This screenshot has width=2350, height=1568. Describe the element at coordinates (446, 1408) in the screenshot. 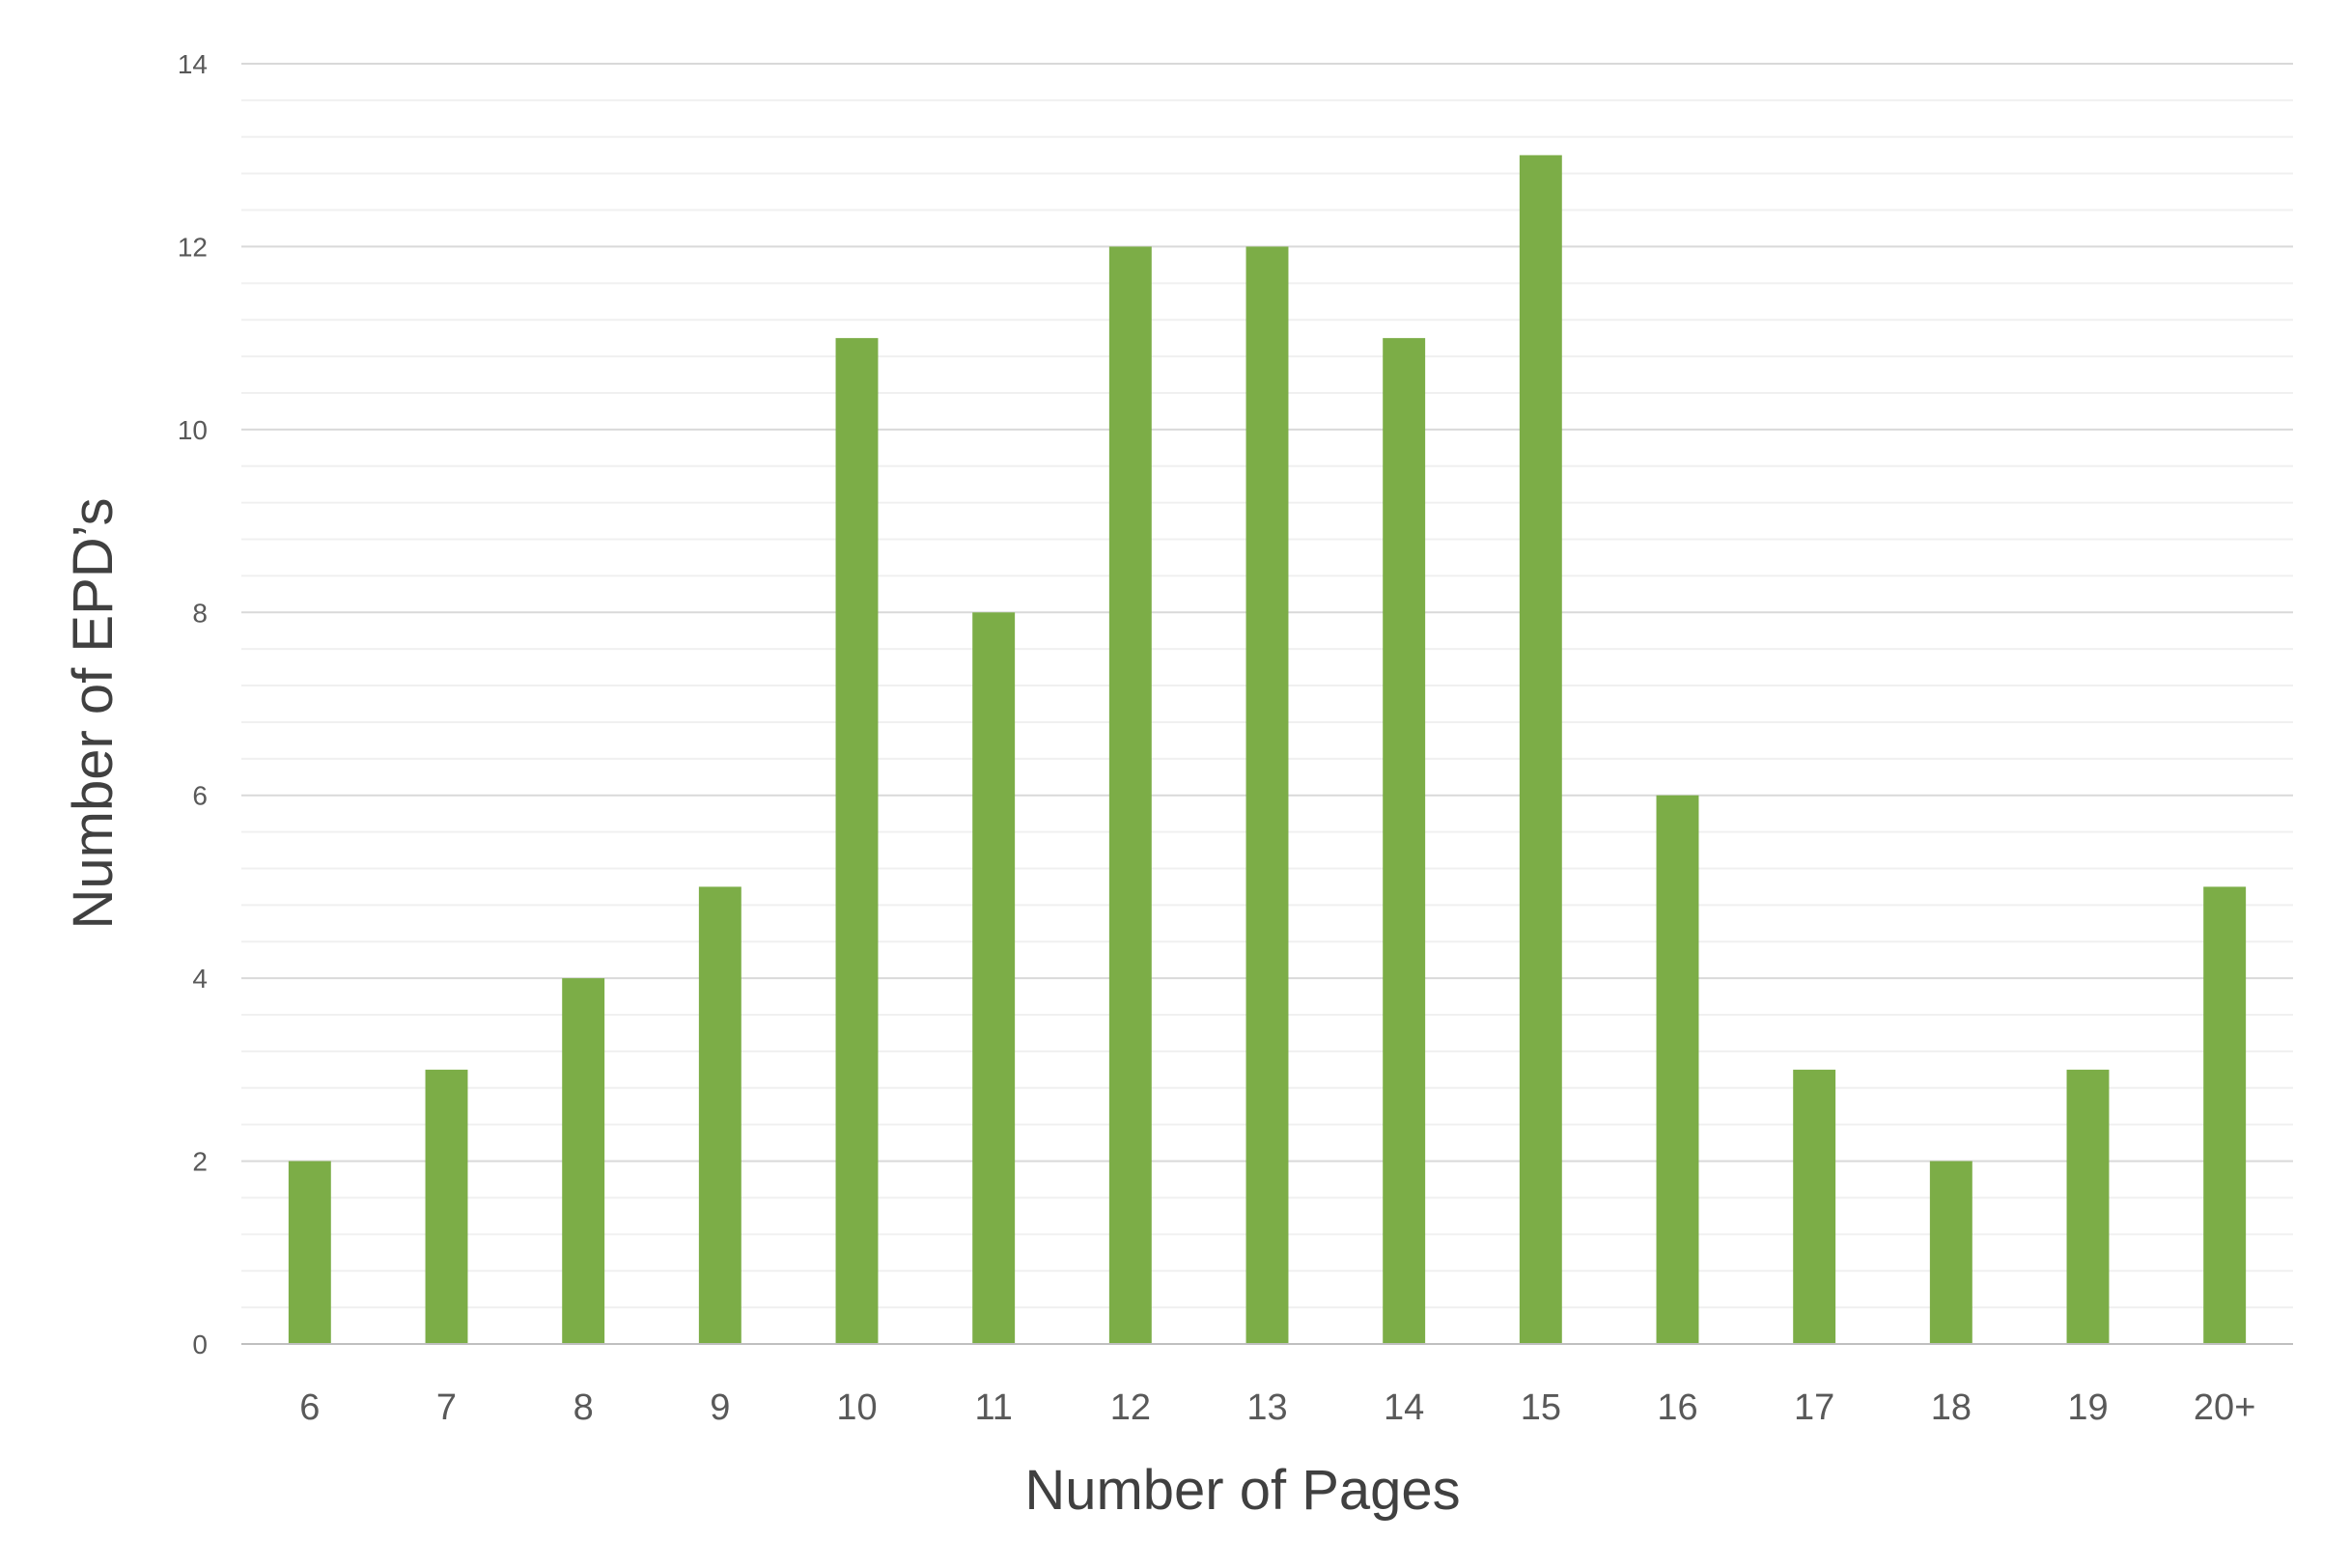

I see `x-tick-label: 7` at that location.